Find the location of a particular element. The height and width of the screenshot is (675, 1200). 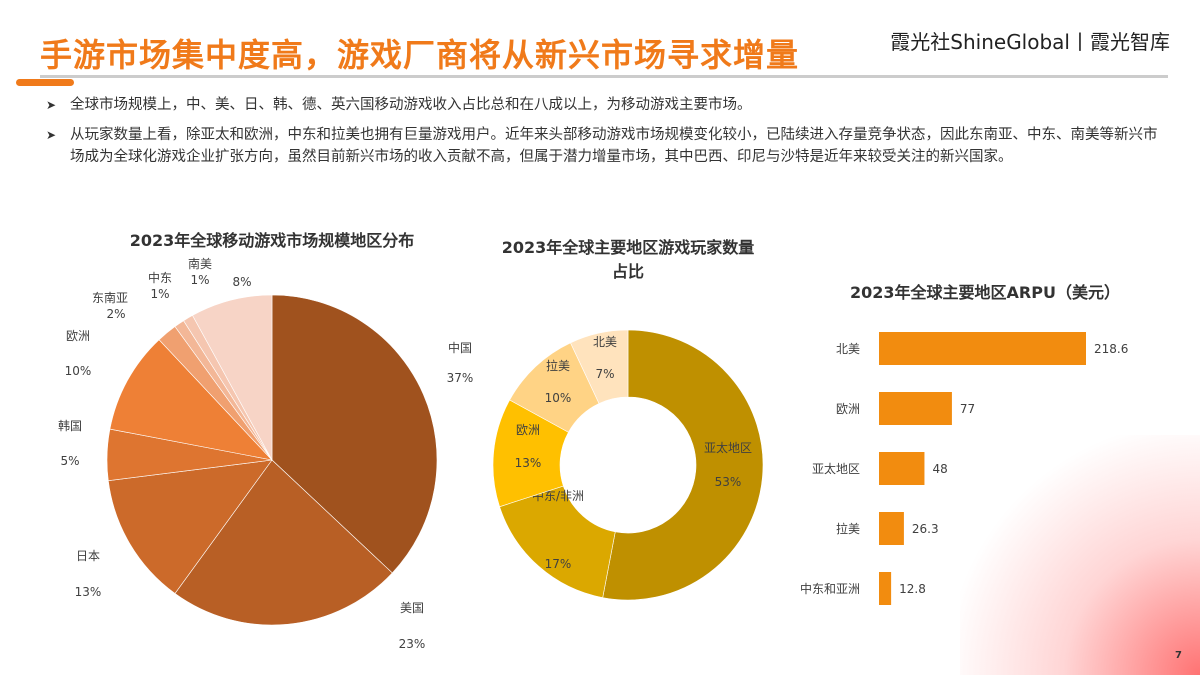

bar-value-label: 26.3 is located at coordinates (925, 529).